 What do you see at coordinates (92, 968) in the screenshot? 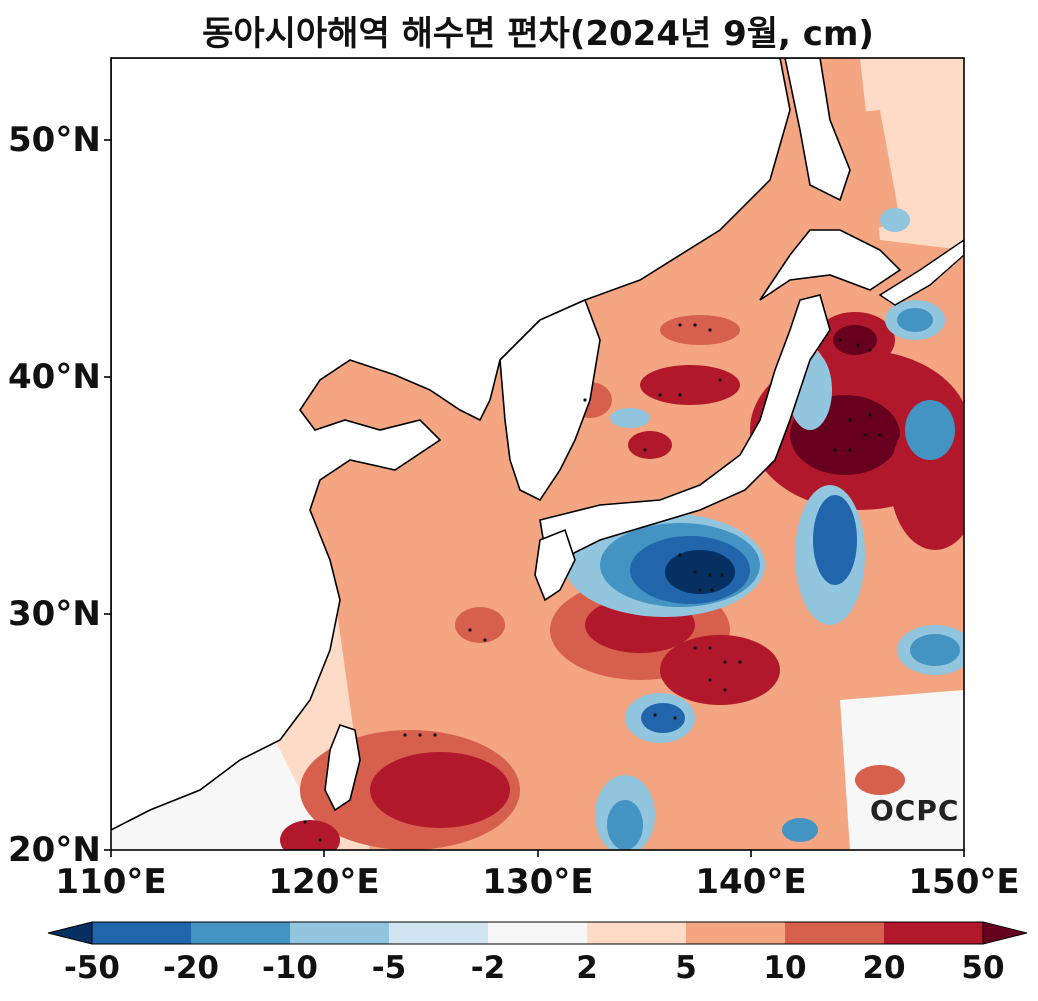
I see `colorbar-label: -50` at bounding box center [92, 968].